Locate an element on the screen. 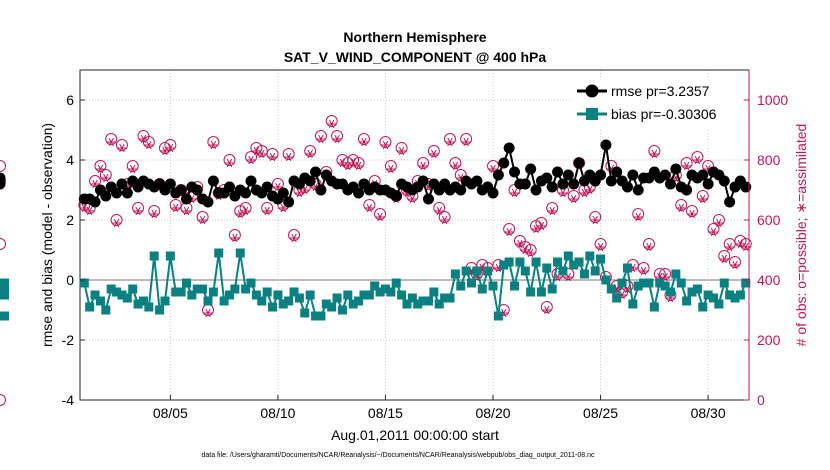  y-right-tick-label: 200 is located at coordinates (769, 340).